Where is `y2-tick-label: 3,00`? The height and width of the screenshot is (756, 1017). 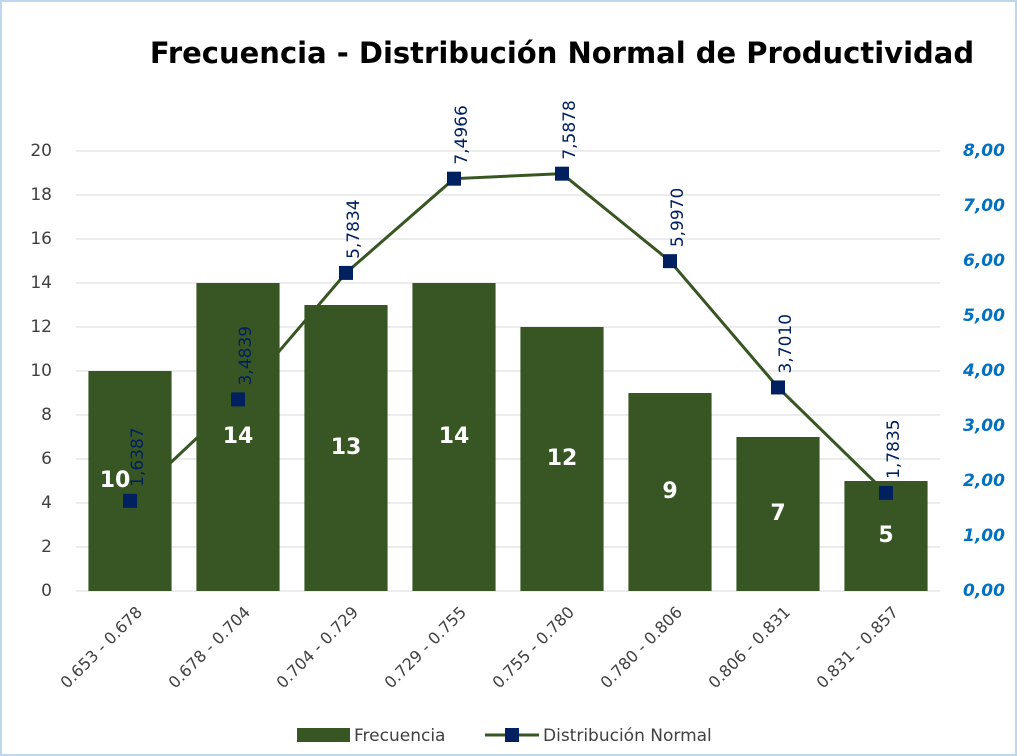
y2-tick-label: 3,00 is located at coordinates (984, 426).